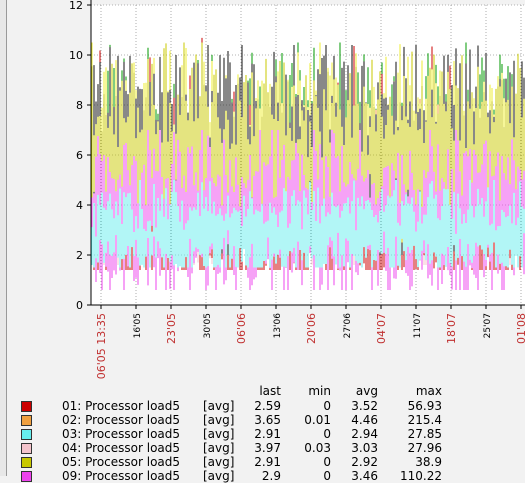 This screenshot has width=525, height=483. Describe the element at coordinates (121, 462) in the screenshot. I see `legend-series-name: 05: Processor load5` at that location.